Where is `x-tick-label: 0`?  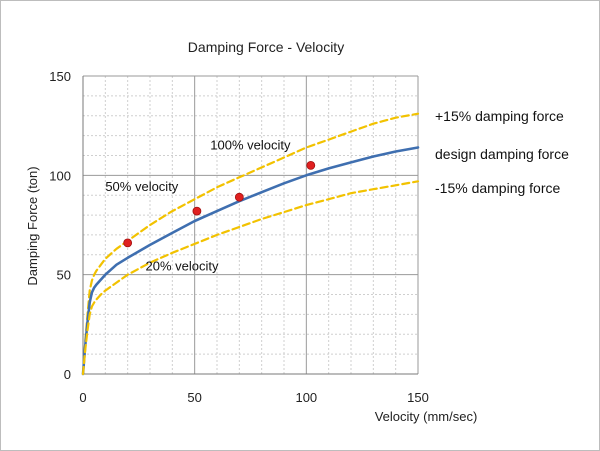
x-tick-label: 0 is located at coordinates (82, 397).